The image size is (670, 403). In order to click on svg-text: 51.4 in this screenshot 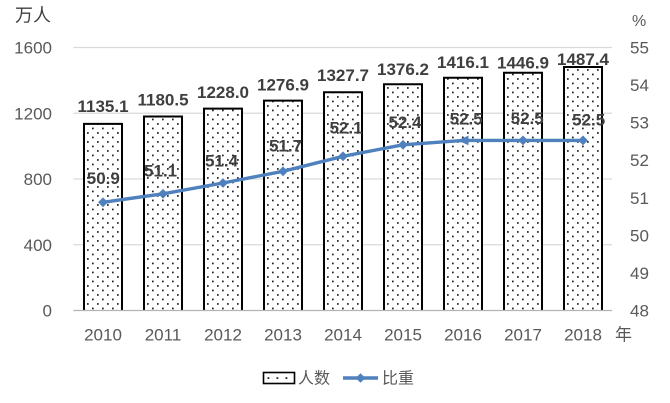, I will do `click(222, 161)`.